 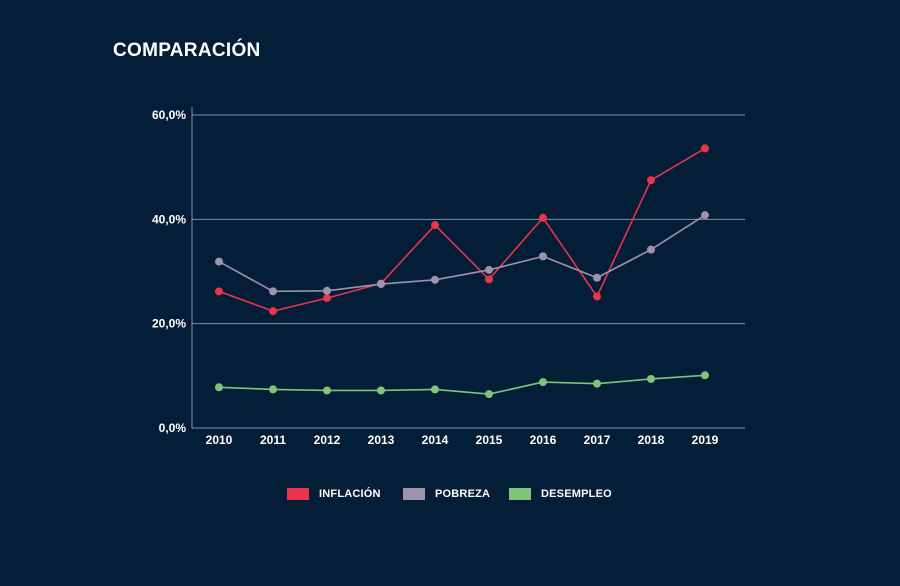 What do you see at coordinates (489, 440) in the screenshot?
I see `x-tick-label: 2015` at bounding box center [489, 440].